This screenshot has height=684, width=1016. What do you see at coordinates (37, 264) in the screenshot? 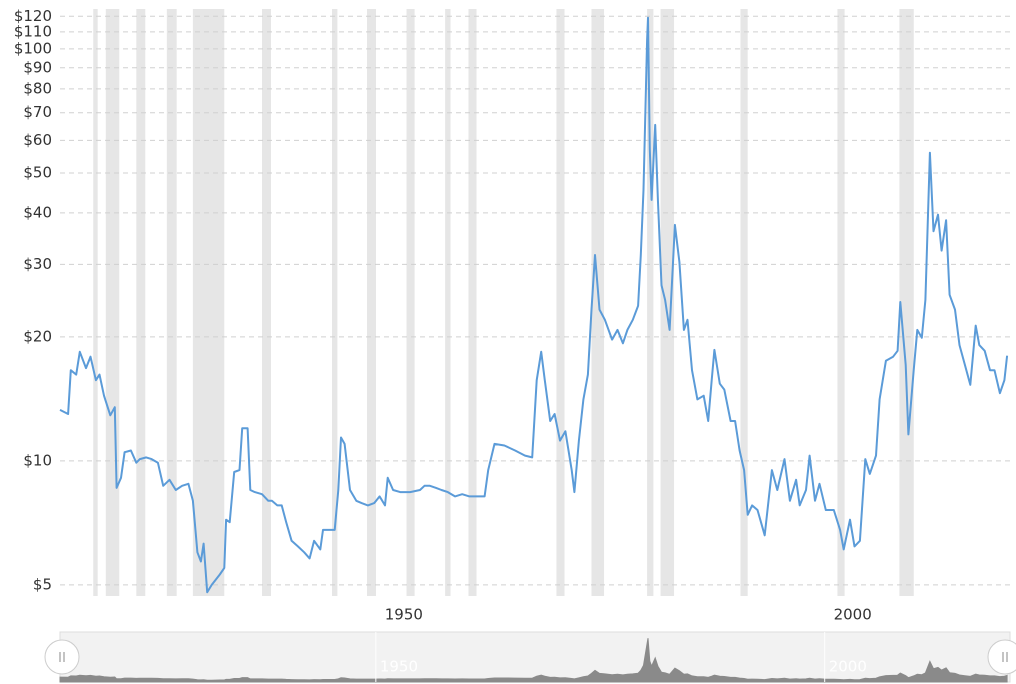
I see `y-tick-label: $30` at bounding box center [37, 264].